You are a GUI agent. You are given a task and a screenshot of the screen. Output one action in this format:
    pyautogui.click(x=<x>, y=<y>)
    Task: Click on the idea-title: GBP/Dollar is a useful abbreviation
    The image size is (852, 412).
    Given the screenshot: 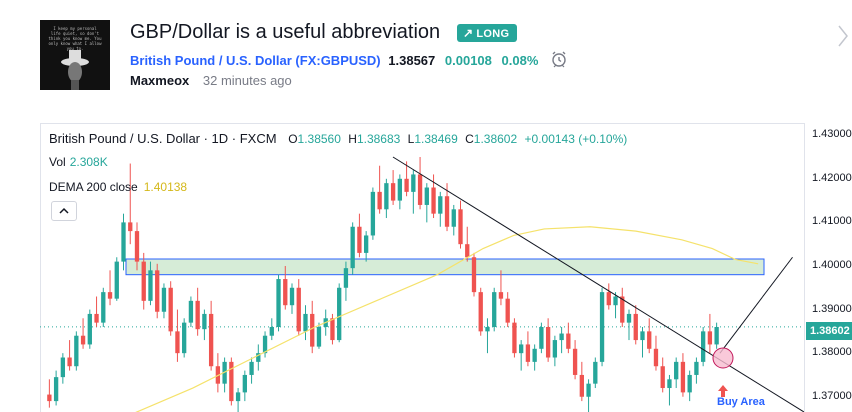 What is the action you would take?
    pyautogui.click(x=285, y=32)
    